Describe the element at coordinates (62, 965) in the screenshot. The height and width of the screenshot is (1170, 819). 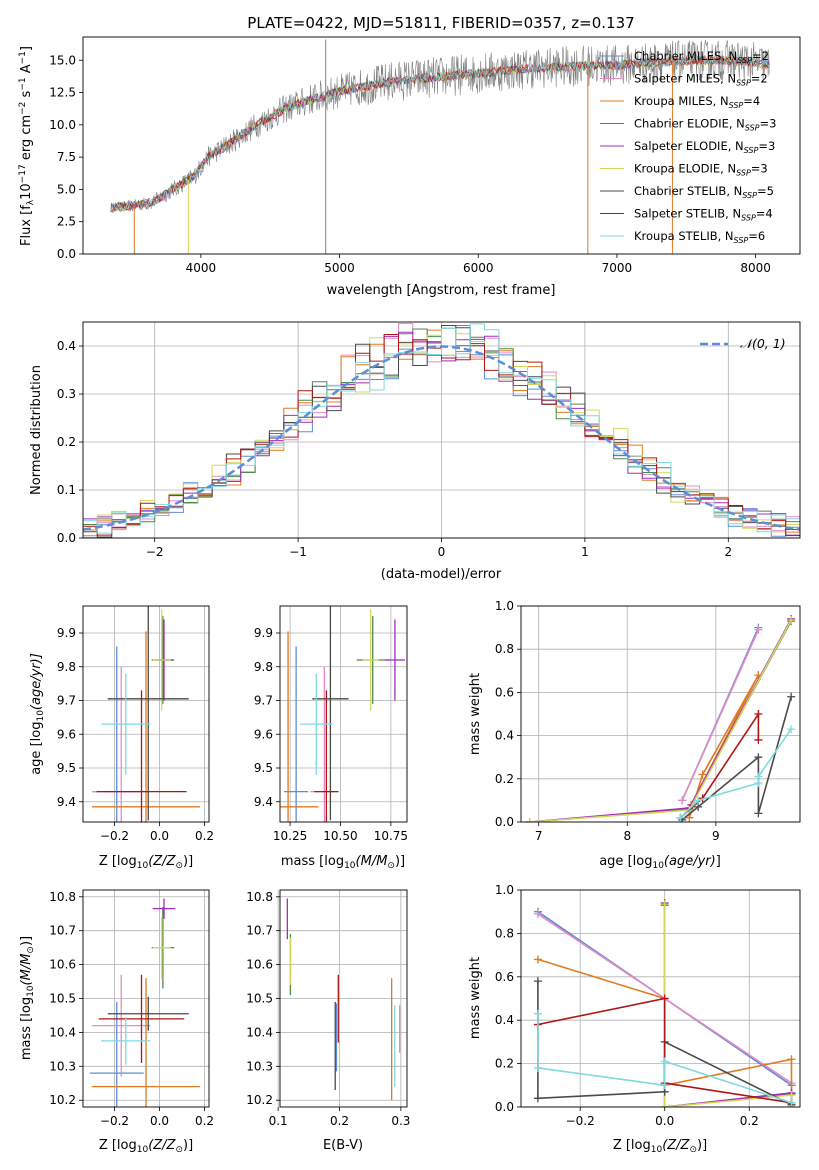
I see `y-tick-label: 10.6` at that location.